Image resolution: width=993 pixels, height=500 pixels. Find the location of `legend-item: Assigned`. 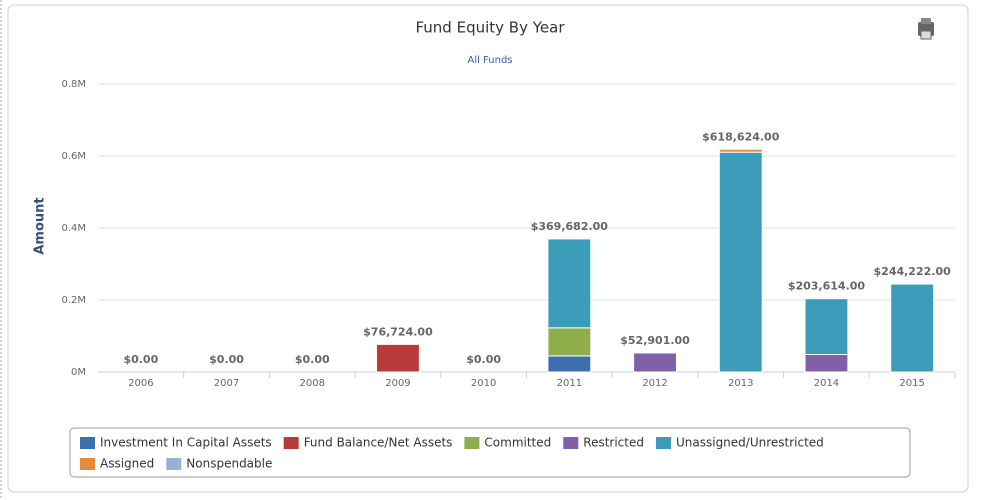

legend-item: Assigned is located at coordinates (117, 464).